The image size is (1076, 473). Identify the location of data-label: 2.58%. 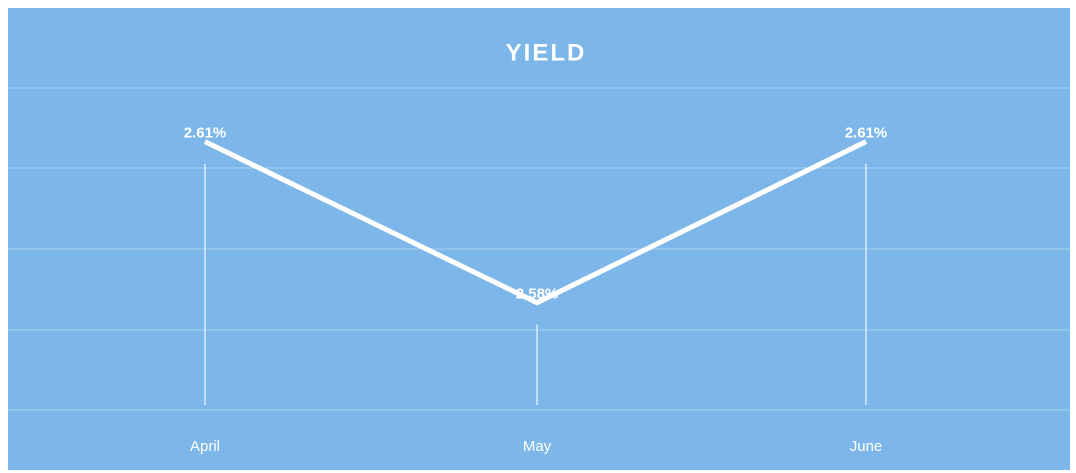
(537, 294).